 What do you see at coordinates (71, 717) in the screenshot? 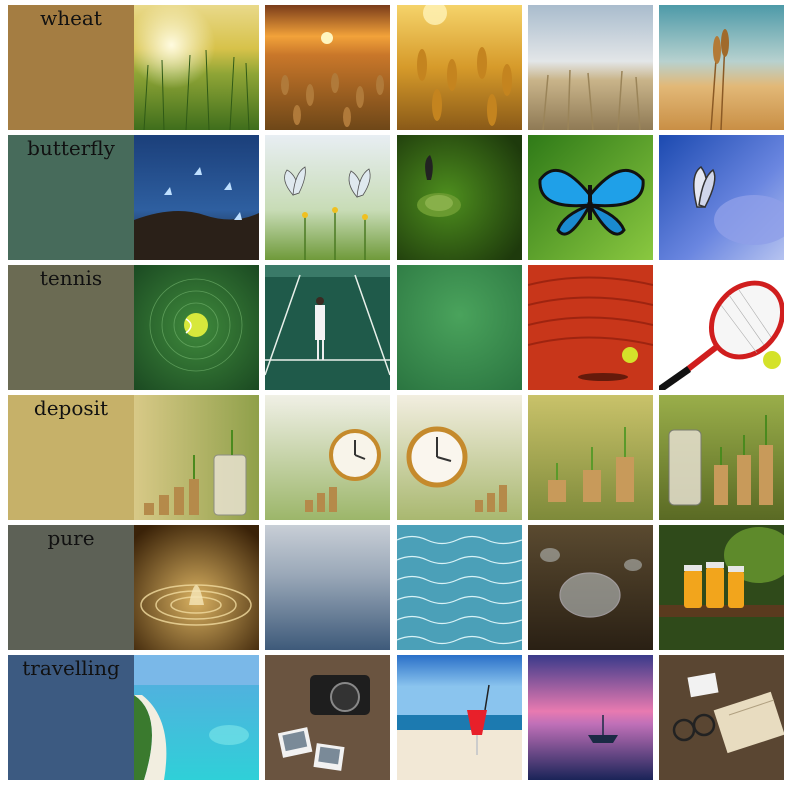
I see `word-swatch: travelling` at bounding box center [71, 717].